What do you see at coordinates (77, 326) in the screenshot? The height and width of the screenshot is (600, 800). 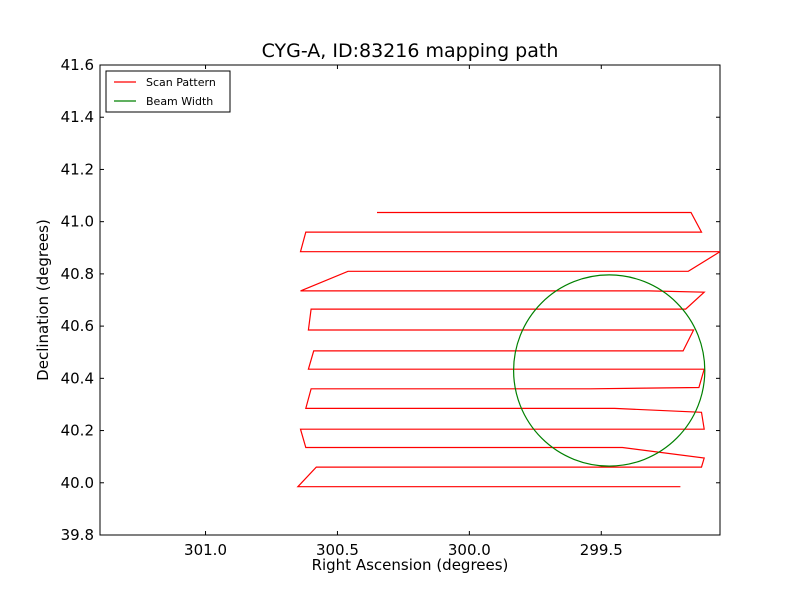 I see `y-tick-label: 40.6` at bounding box center [77, 326].